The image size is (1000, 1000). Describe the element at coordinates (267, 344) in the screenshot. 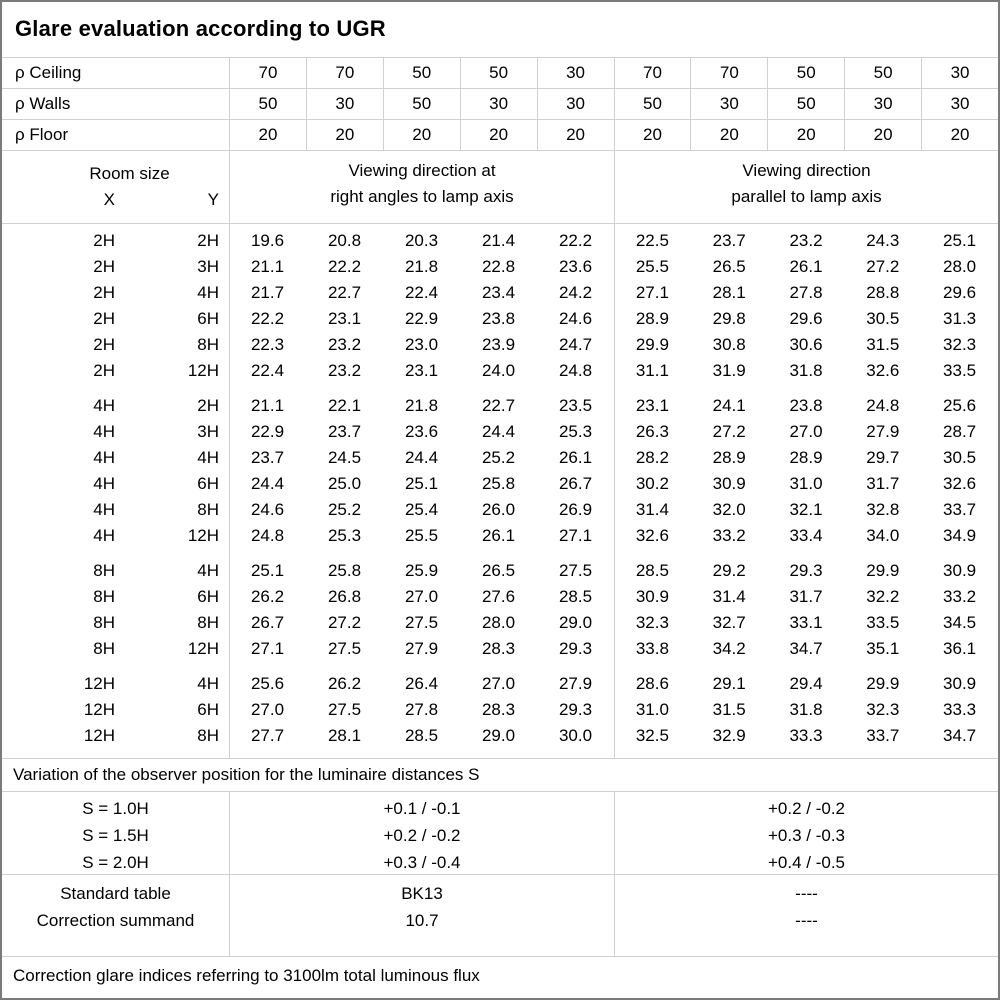

I see `ugr-value-cell: 22.3` at that location.